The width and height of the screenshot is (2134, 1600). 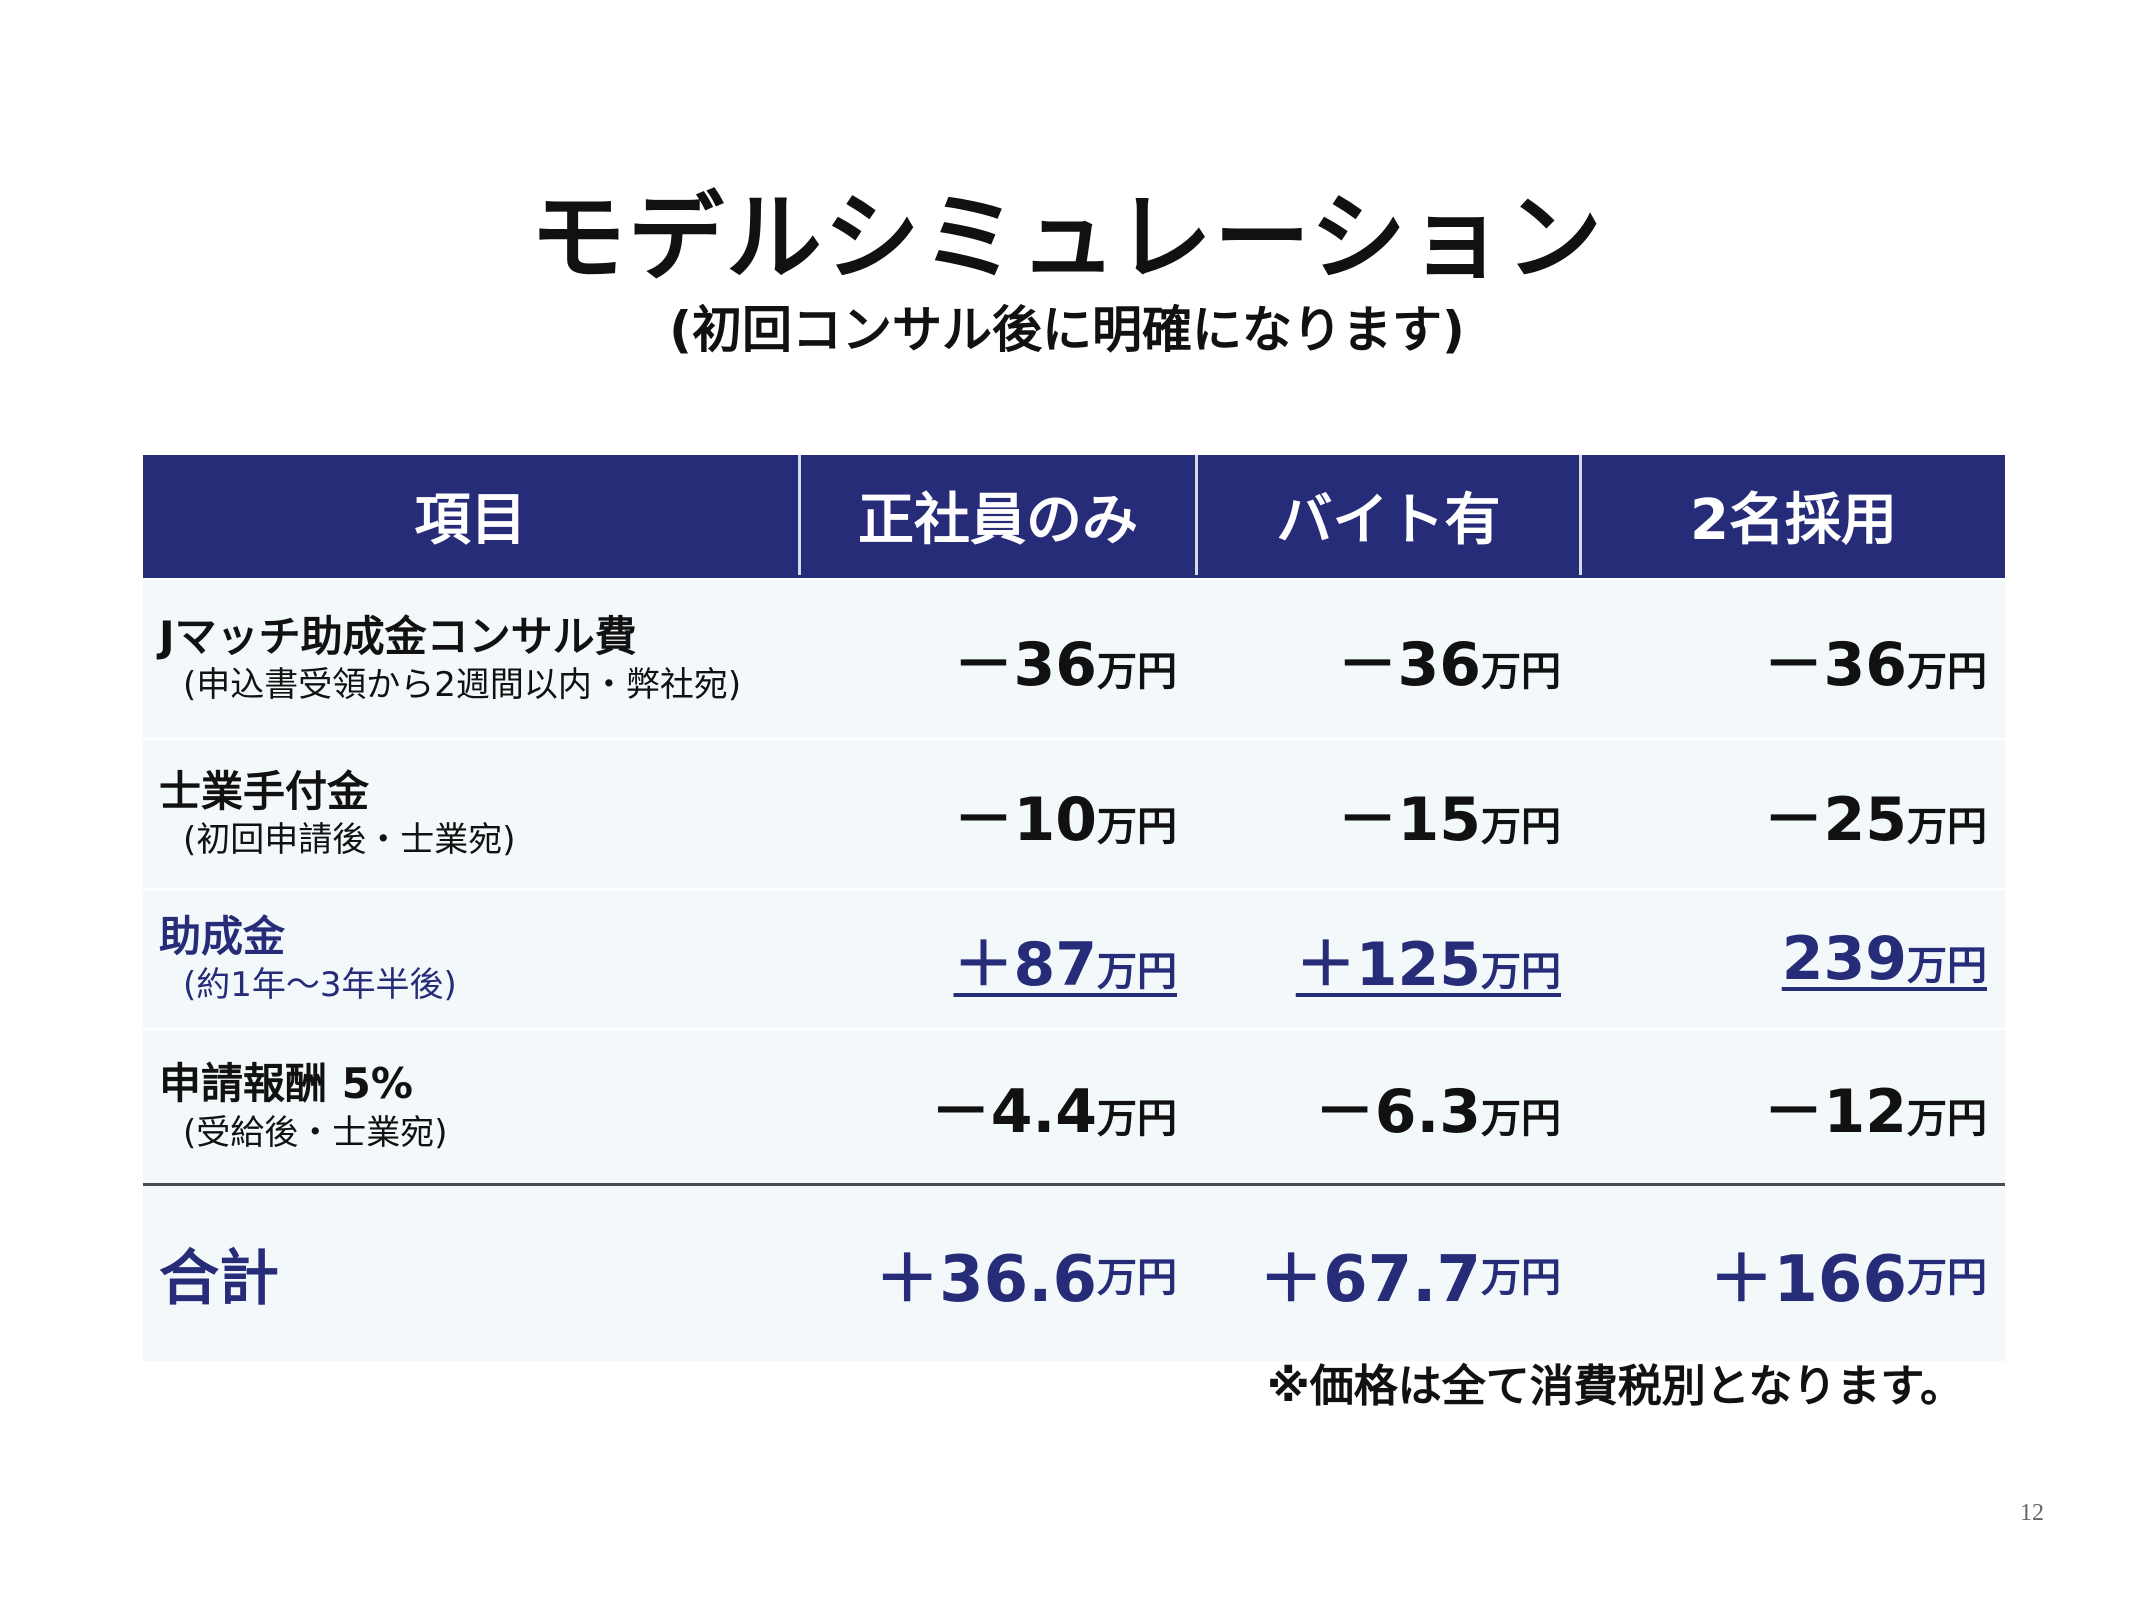 I want to click on value-number: ＋166, so click(x=1808, y=1279).